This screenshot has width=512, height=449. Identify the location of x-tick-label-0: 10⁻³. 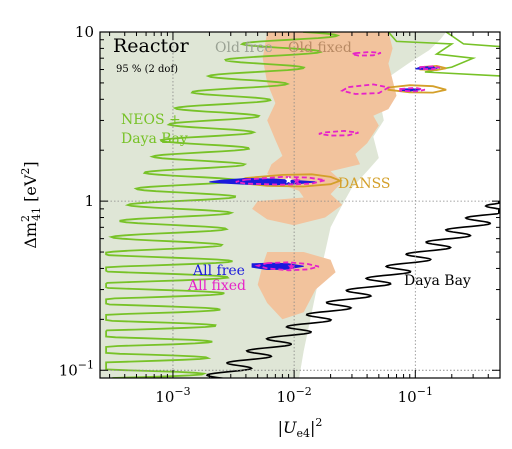
(172, 395).